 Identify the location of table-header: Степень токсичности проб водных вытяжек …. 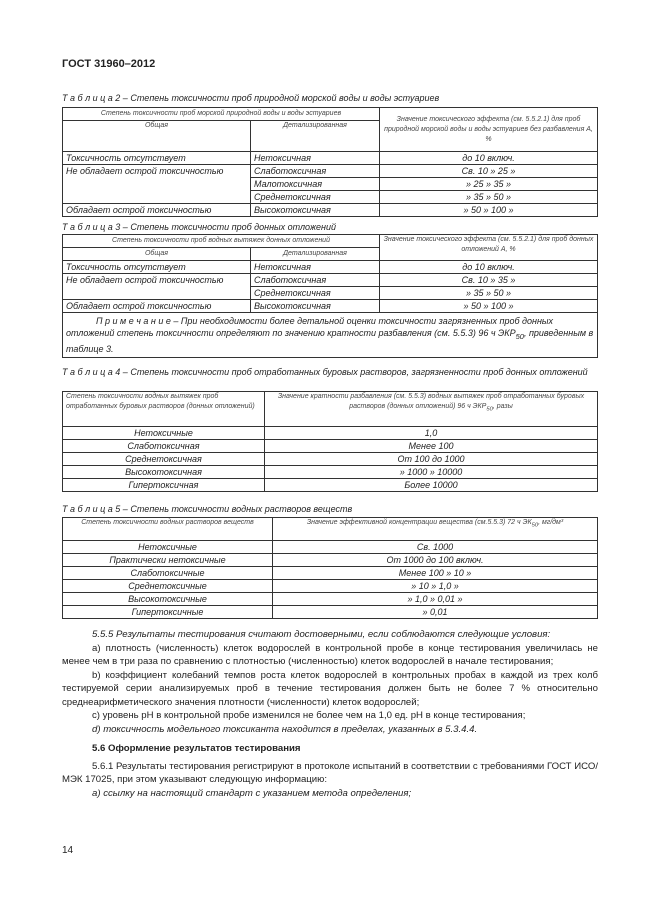
(221, 241).